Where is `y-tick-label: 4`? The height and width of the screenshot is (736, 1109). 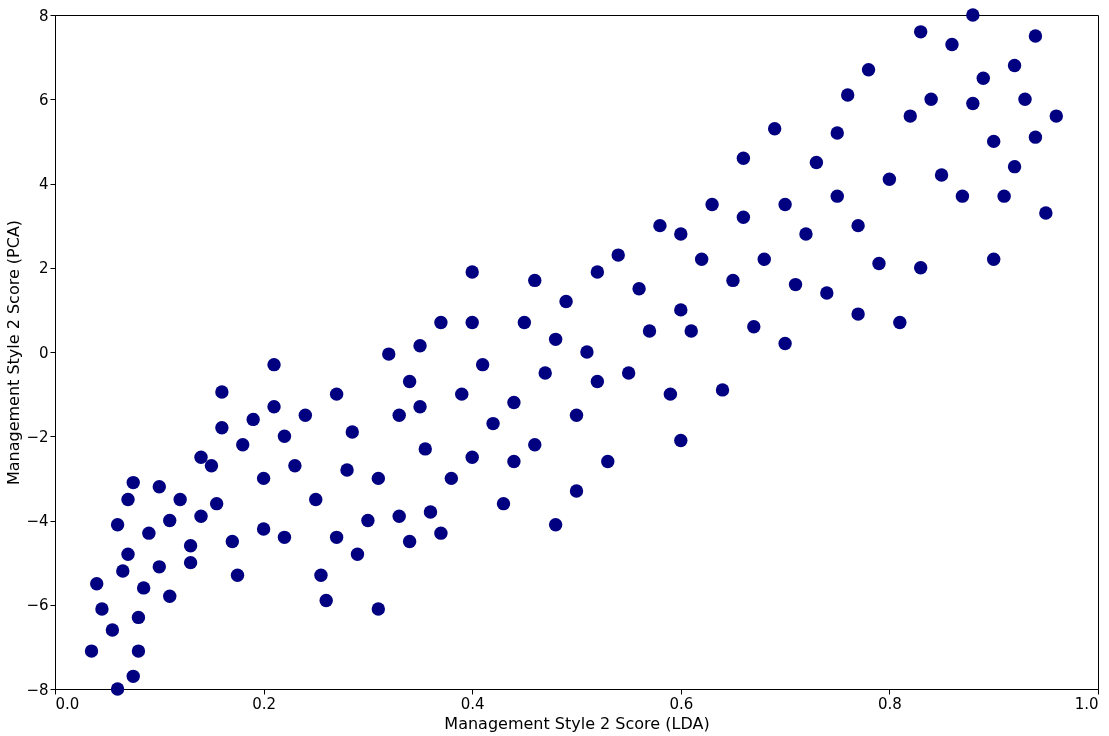 y-tick-label: 4 is located at coordinates (43, 184).